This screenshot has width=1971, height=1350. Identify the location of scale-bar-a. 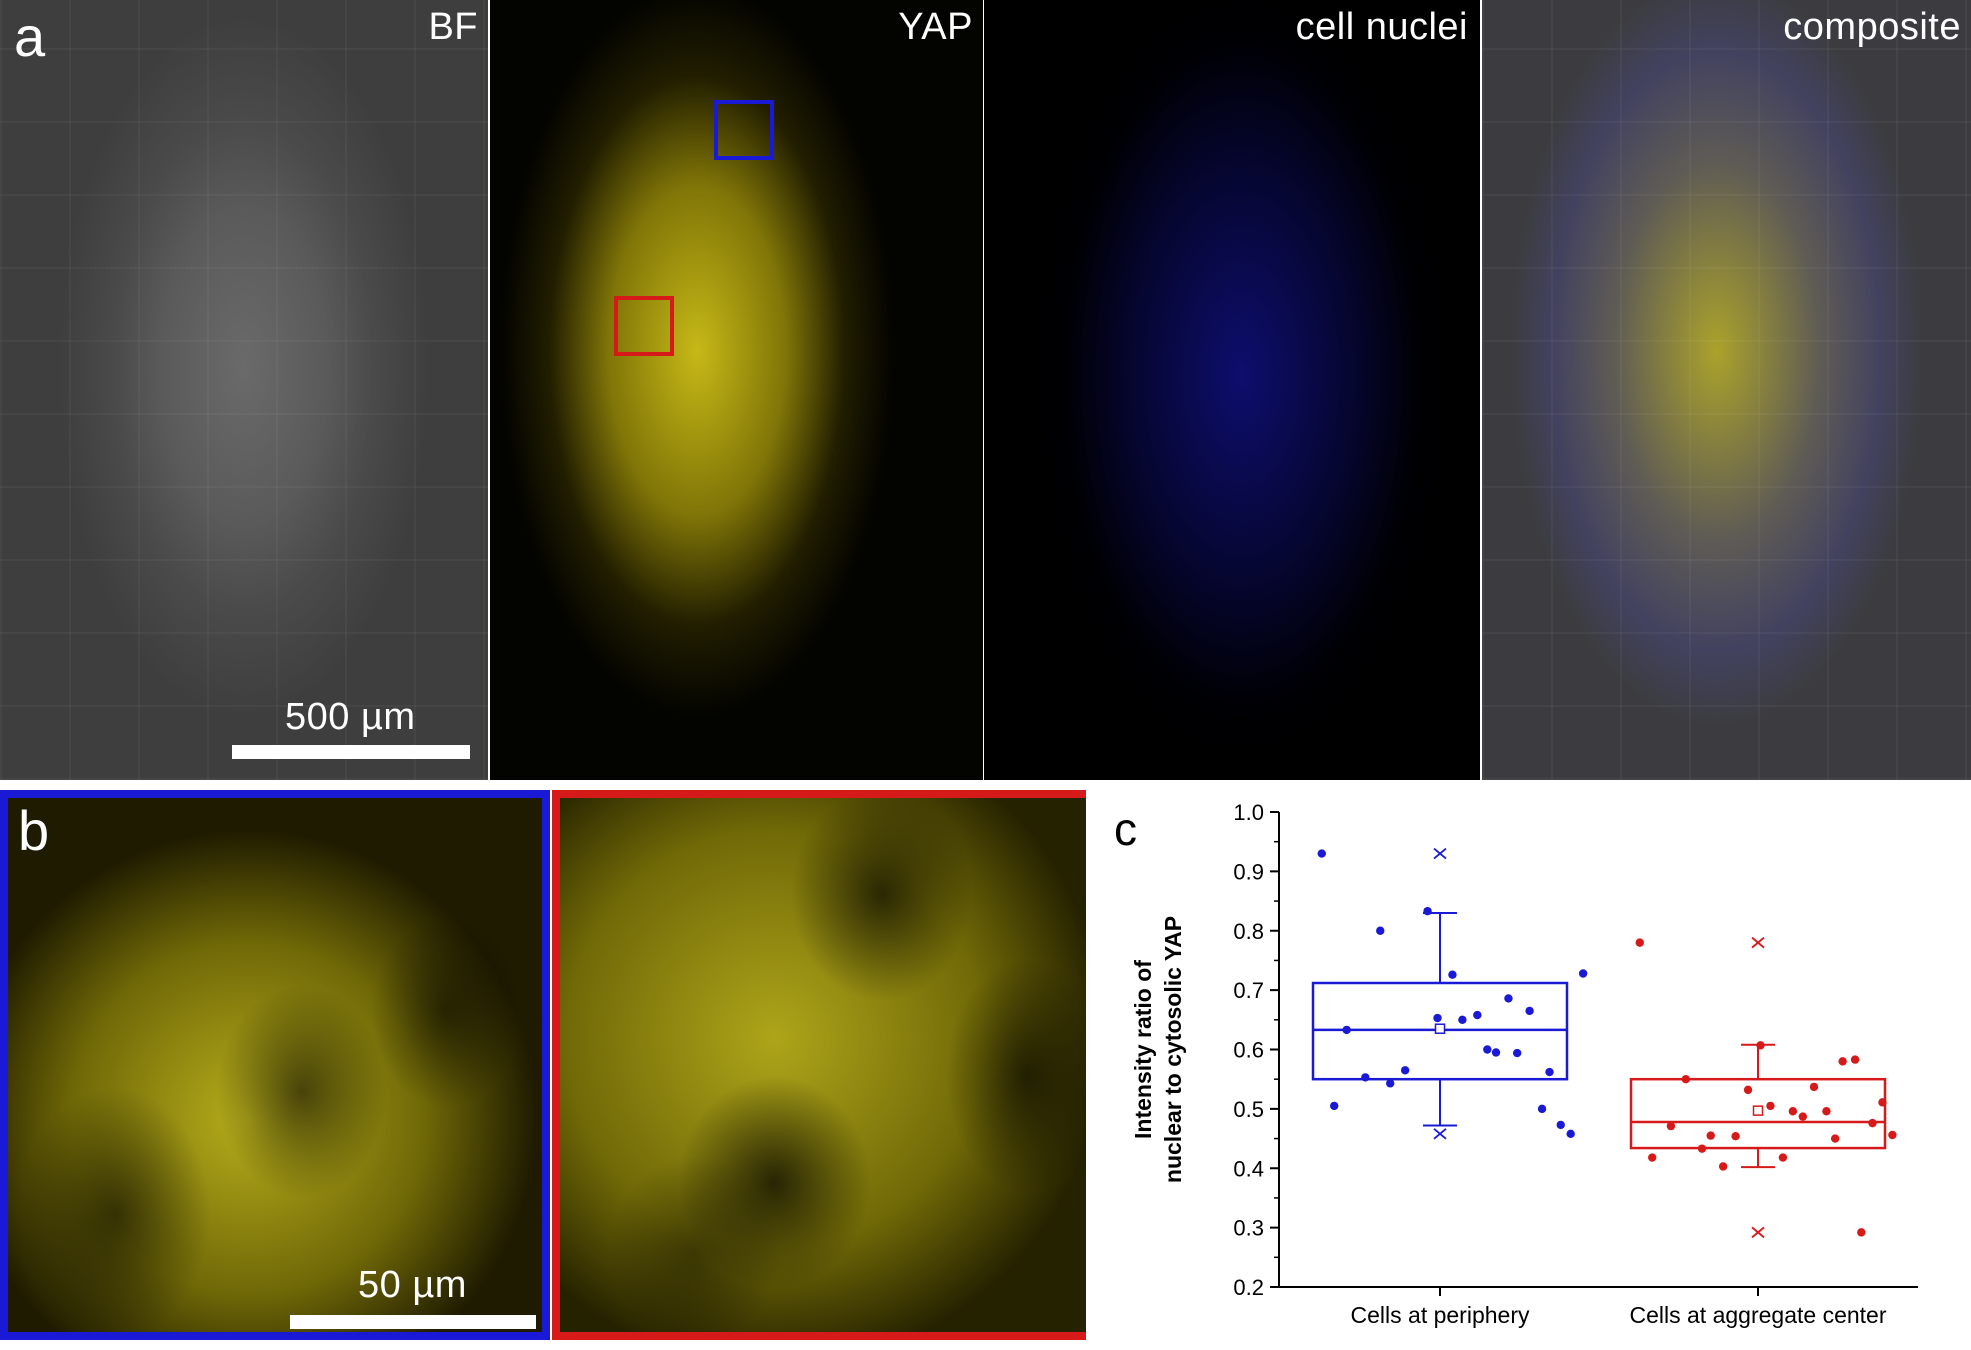
(351, 752).